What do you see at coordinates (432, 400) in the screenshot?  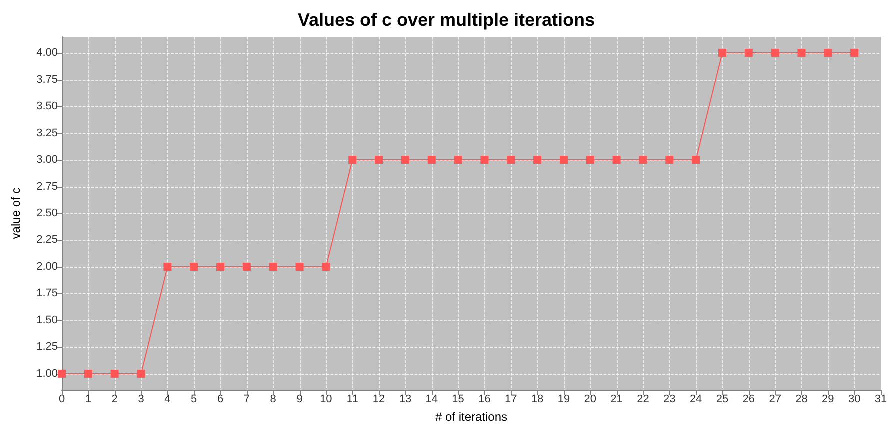 I see `x-tick-label: 14` at bounding box center [432, 400].